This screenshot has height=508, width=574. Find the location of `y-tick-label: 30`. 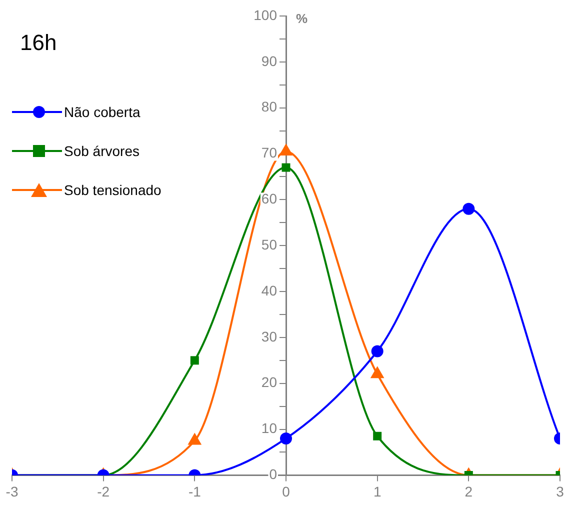

y-tick-label: 30 is located at coordinates (269, 336).